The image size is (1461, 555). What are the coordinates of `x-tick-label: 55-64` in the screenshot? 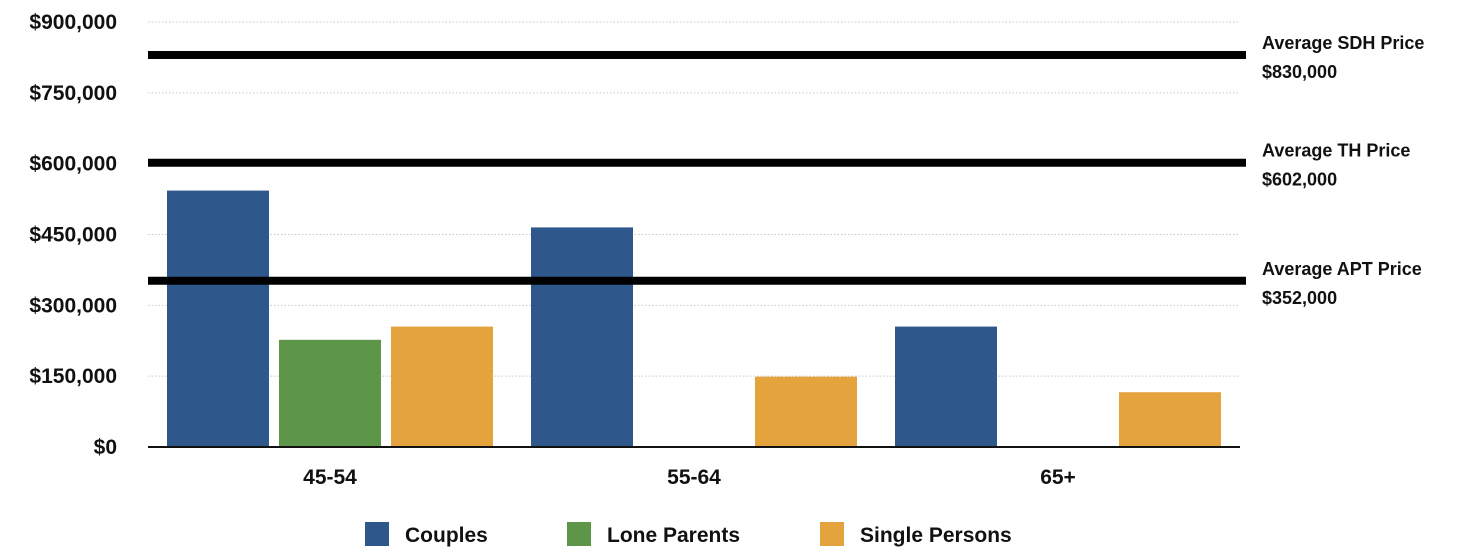 It's located at (694, 477).